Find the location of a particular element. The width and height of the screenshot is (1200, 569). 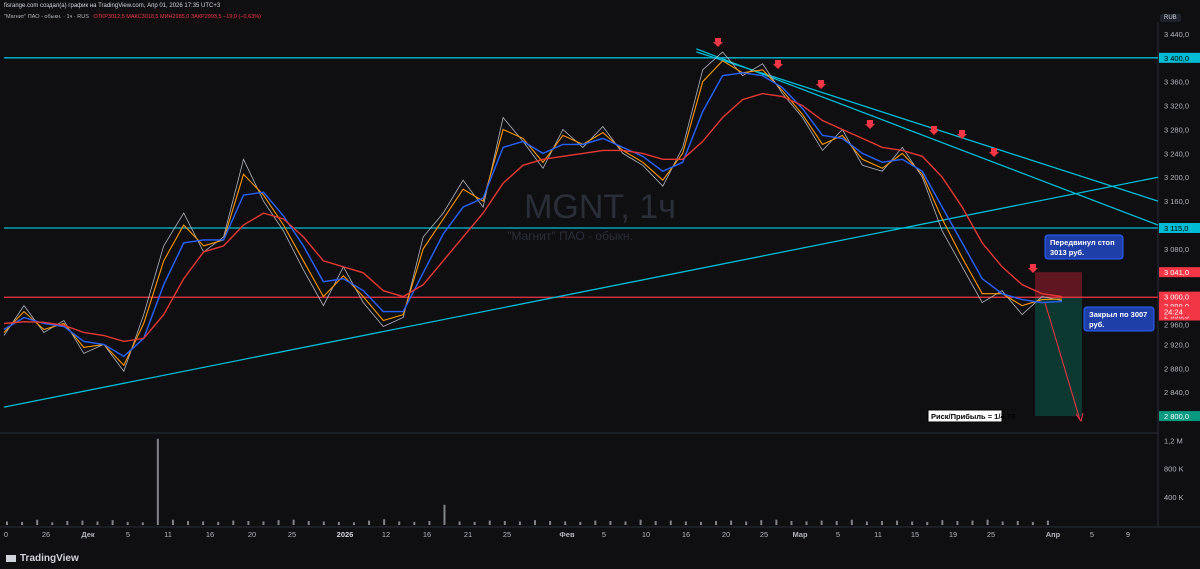

time-tick-label: Апр is located at coordinates (1053, 534).